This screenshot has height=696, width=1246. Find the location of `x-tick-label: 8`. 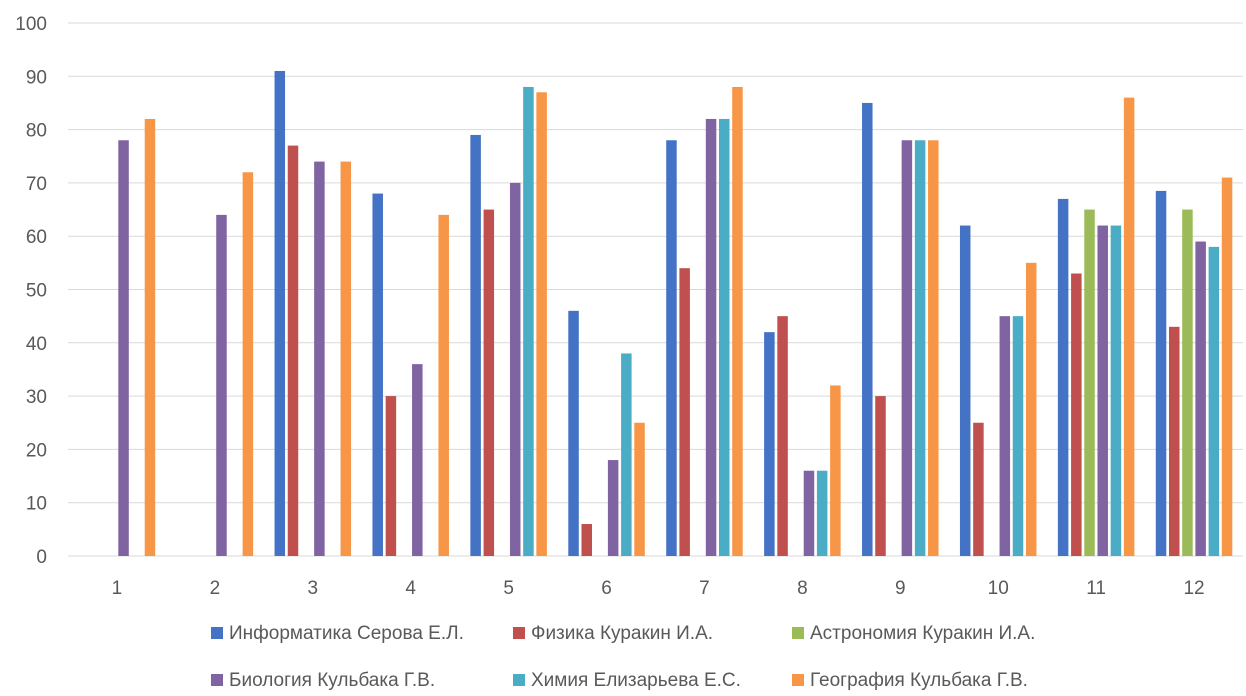

x-tick-label: 8 is located at coordinates (802, 588).